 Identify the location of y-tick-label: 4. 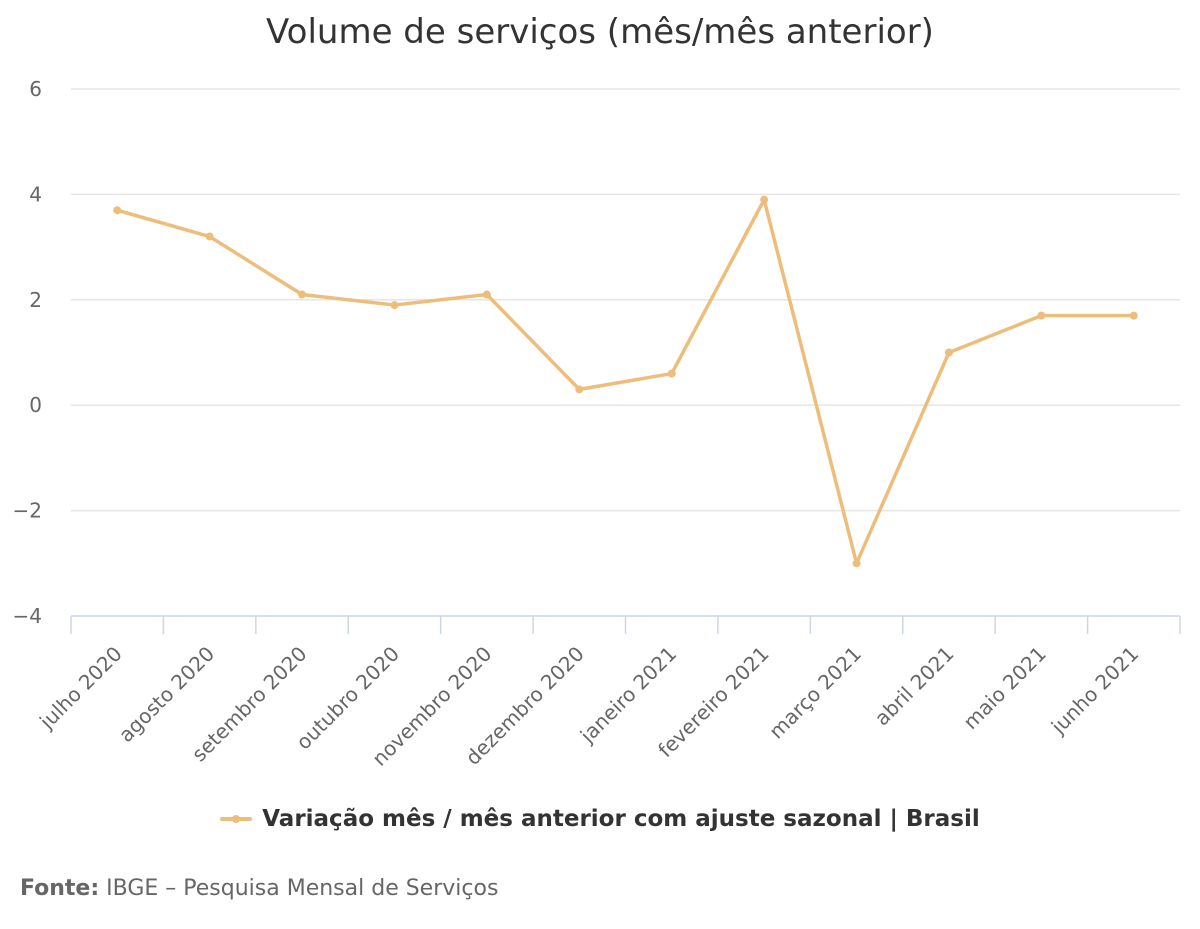
(35, 194).